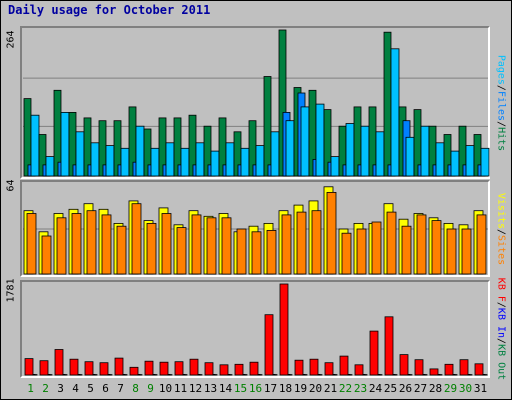 The height and width of the screenshot is (400, 512). I want to click on x-label-day: 31, so click(480, 388).